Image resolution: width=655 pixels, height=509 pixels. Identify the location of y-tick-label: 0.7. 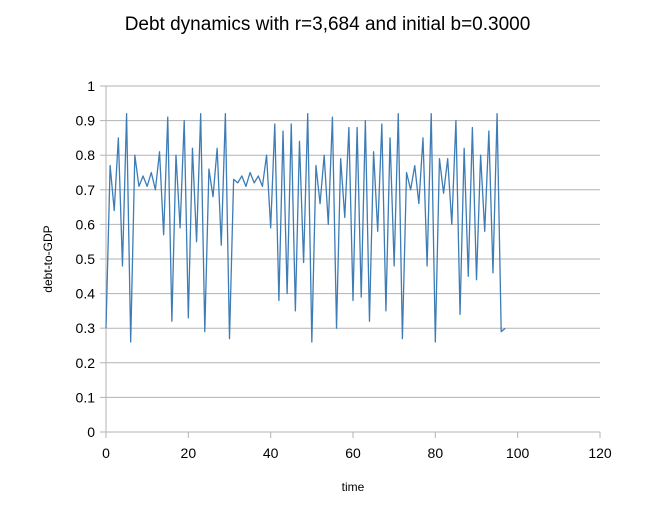
(86, 190).